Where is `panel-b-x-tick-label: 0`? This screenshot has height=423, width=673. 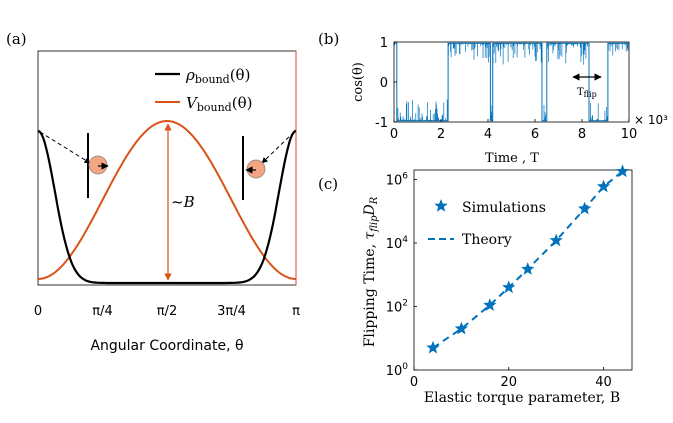 panel-b-x-tick-label: 0 is located at coordinates (394, 134).